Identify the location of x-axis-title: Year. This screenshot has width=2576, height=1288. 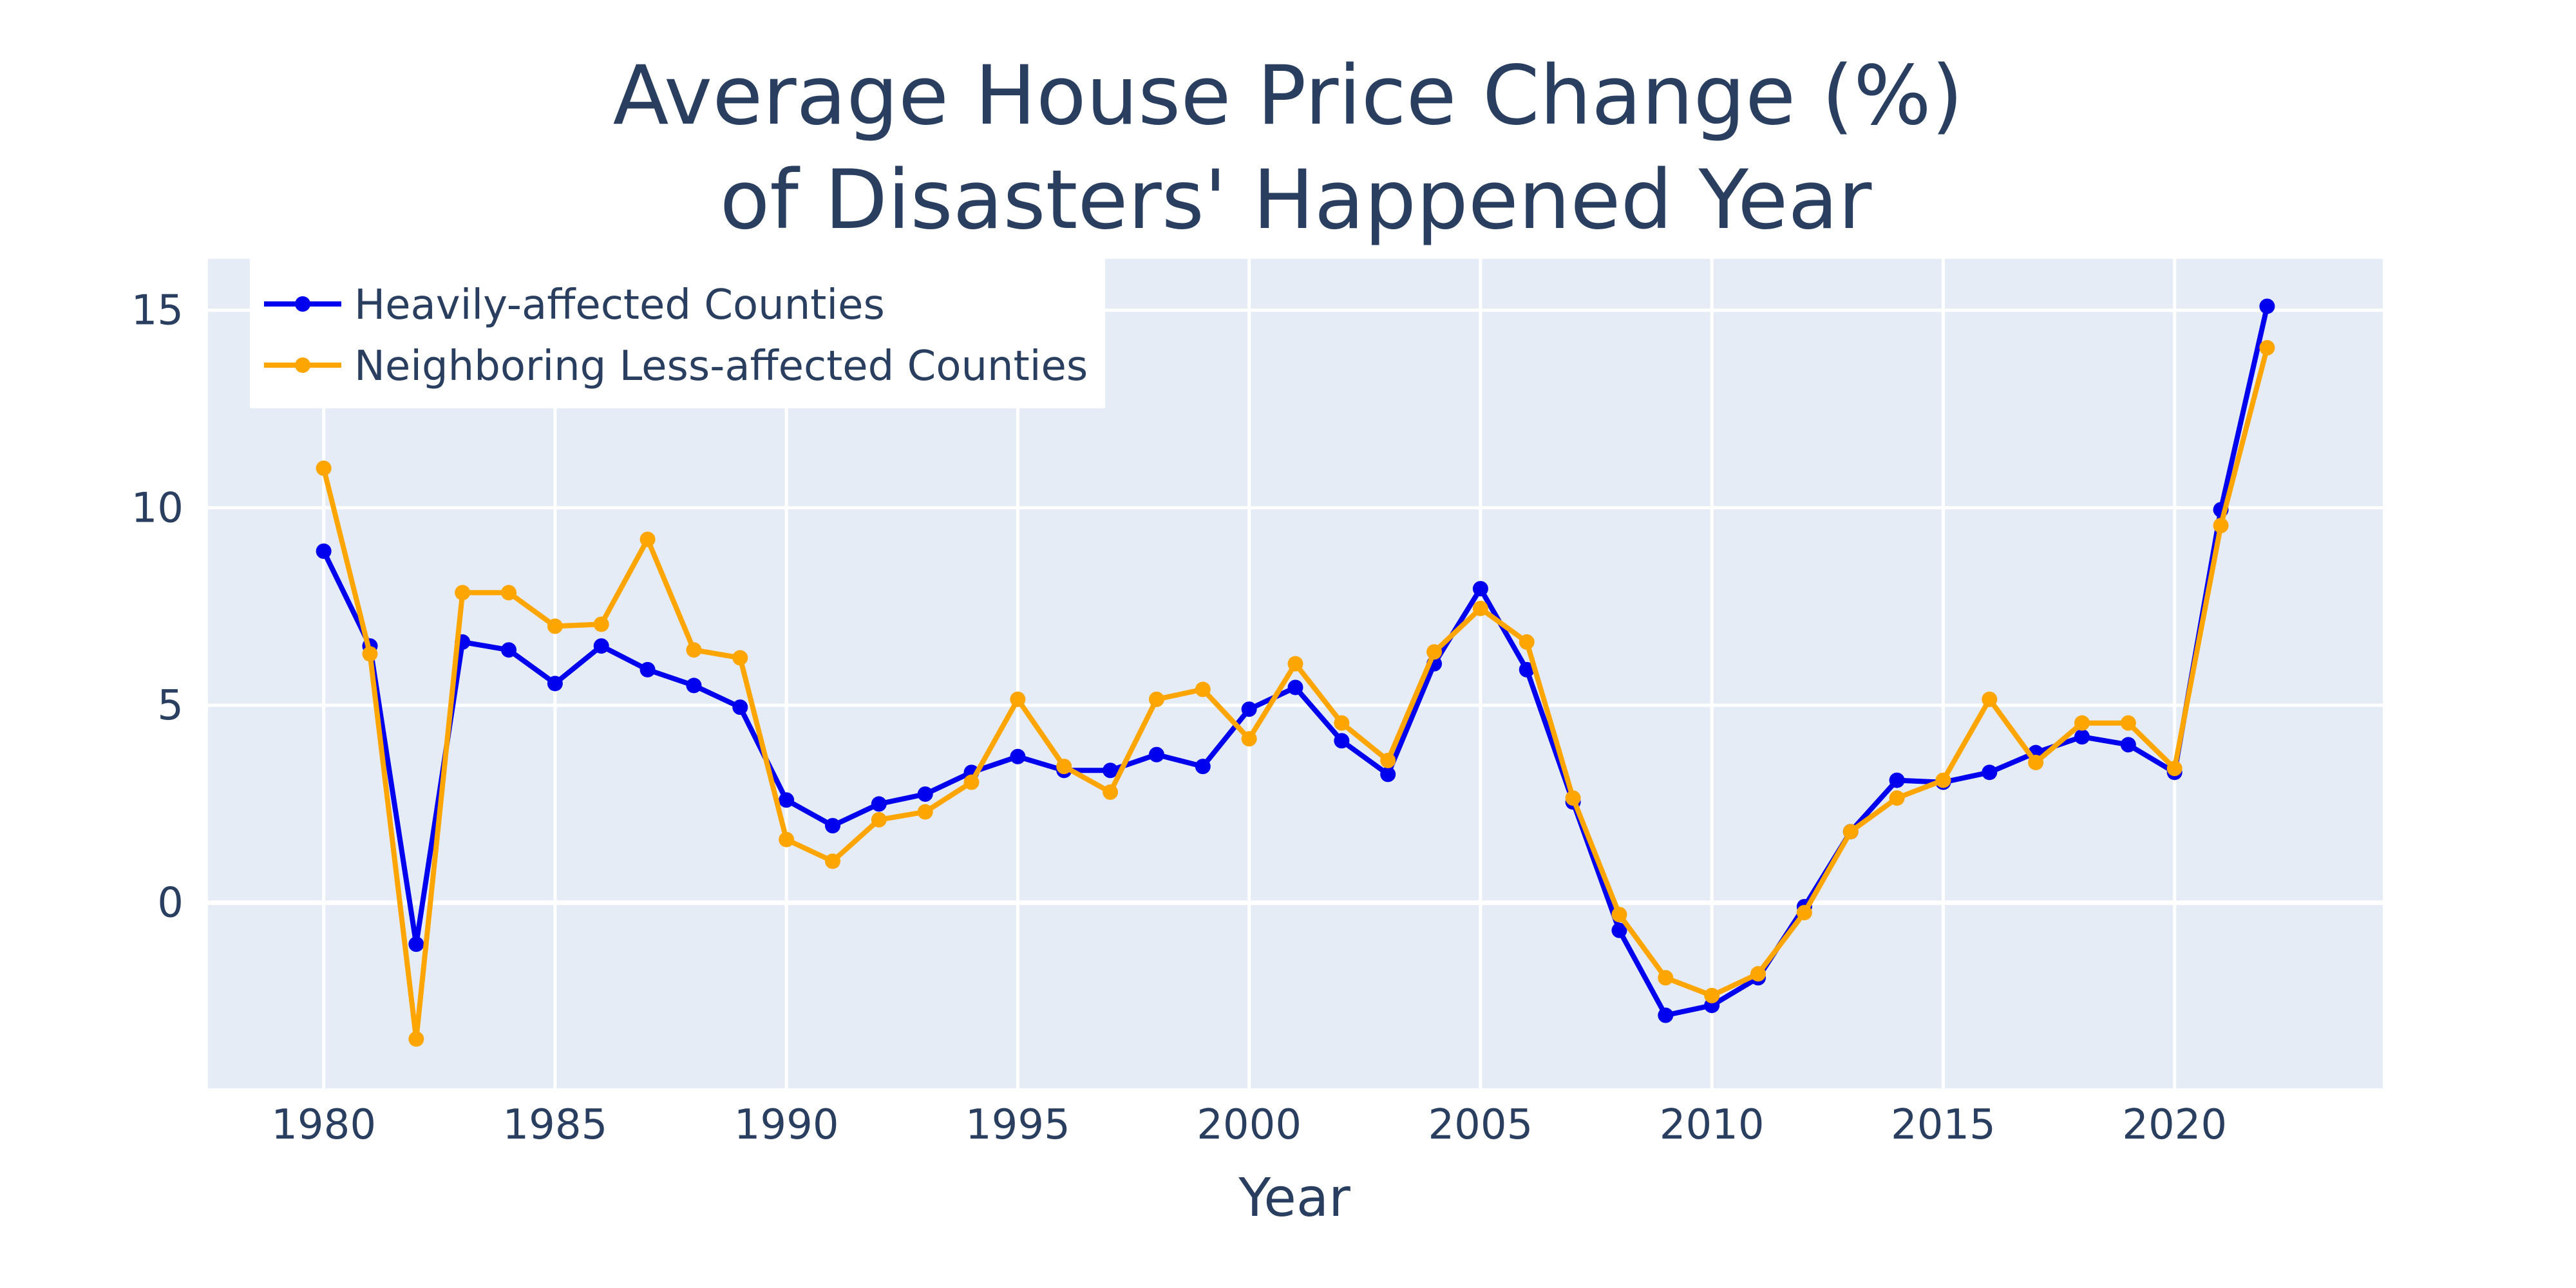
(1294, 1198).